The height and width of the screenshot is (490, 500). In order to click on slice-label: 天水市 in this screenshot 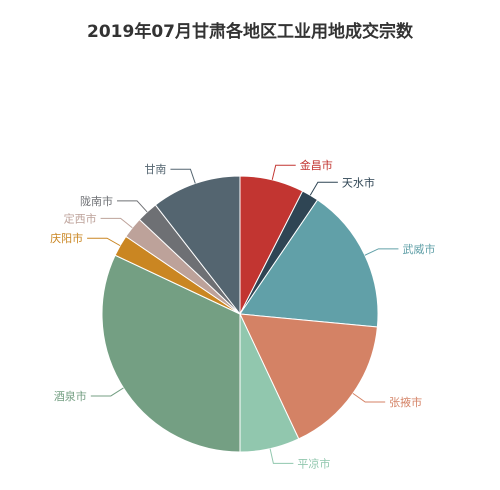, I will do `click(358, 182)`.